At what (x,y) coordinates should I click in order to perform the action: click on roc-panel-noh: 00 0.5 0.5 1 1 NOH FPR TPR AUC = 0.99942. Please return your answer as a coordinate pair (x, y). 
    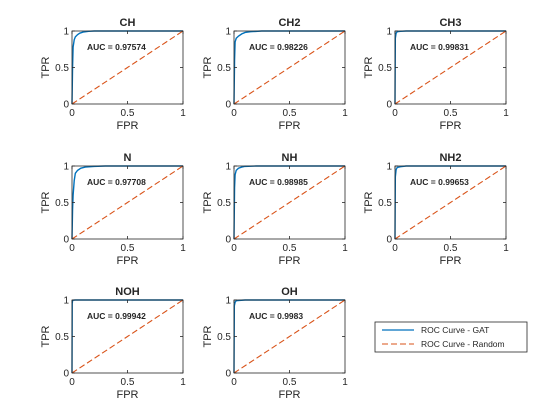
    Looking at the image, I should click on (113, 343).